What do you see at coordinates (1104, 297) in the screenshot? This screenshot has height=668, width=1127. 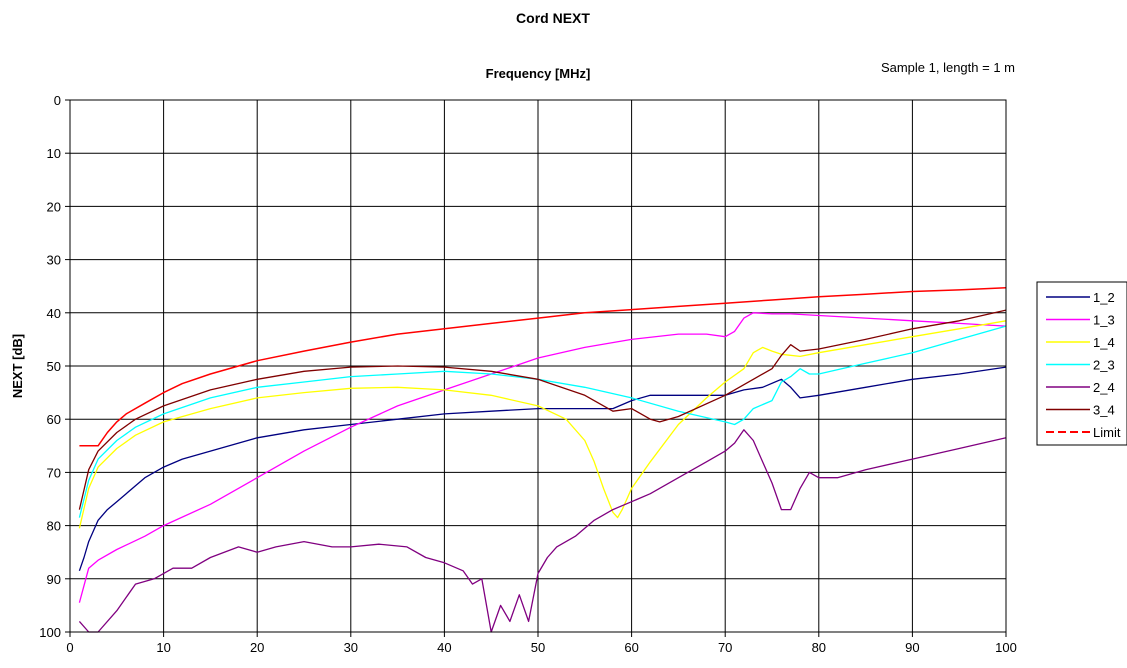 I see `legend-label-1-2: 1_2` at bounding box center [1104, 297].